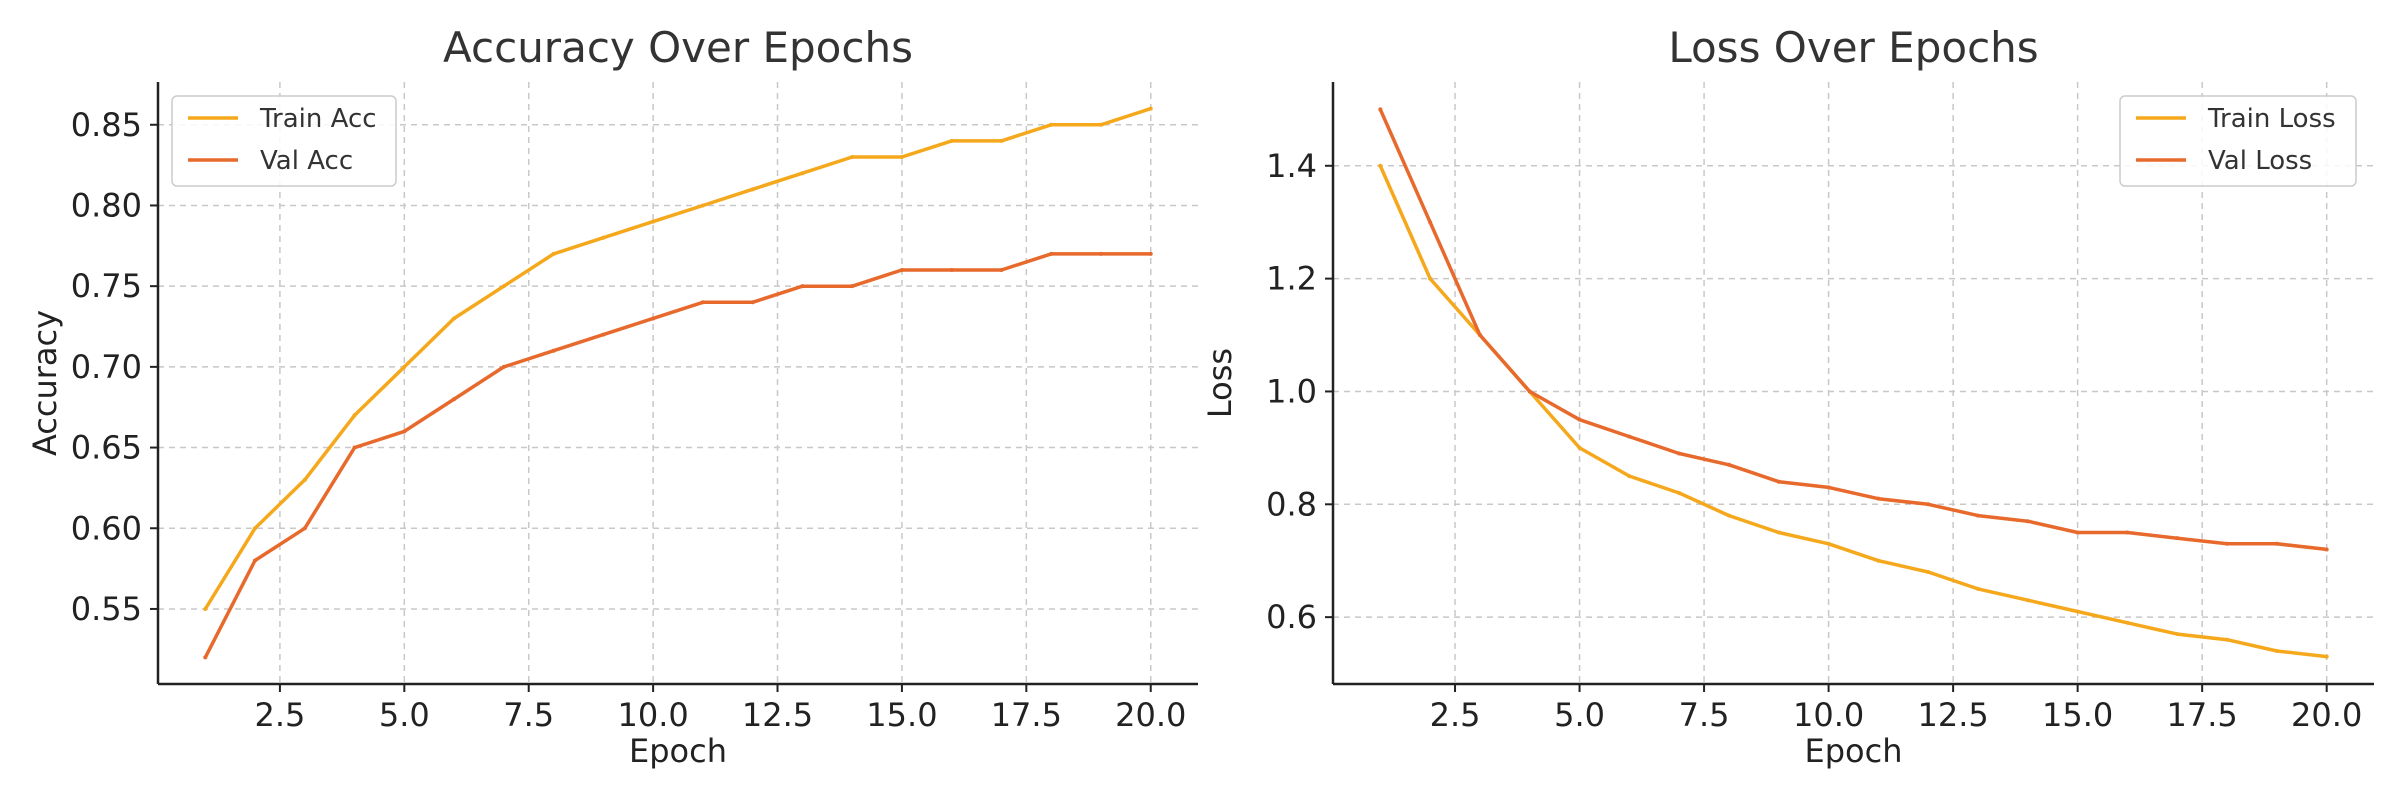 Image resolution: width=2400 pixels, height=800 pixels. Describe the element at coordinates (678, 47) in the screenshot. I see `chart-title: Accuracy Over Epochs` at that location.